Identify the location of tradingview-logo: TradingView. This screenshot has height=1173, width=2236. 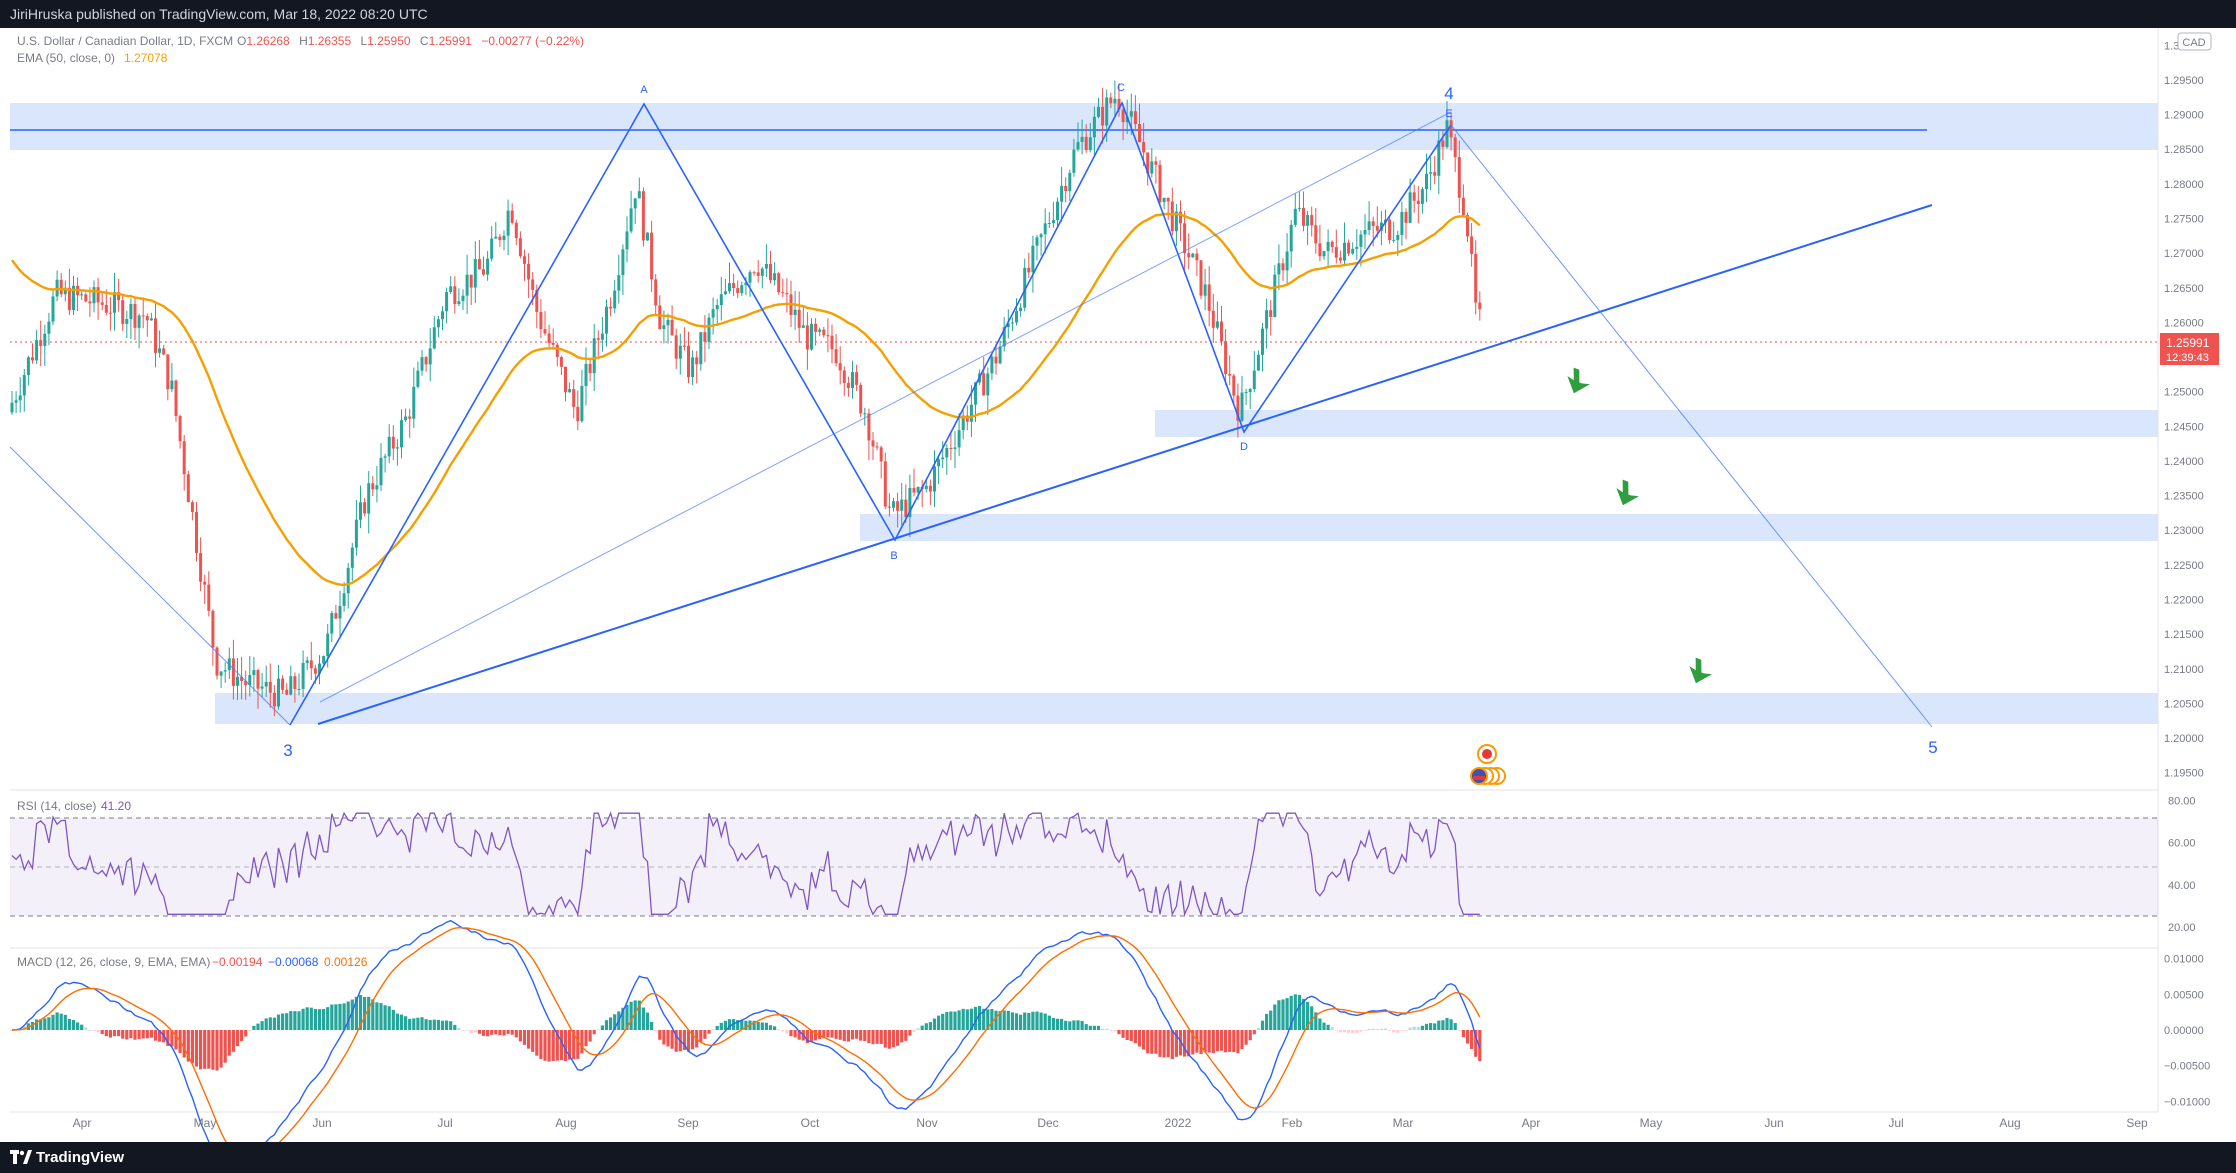
(67, 1157).